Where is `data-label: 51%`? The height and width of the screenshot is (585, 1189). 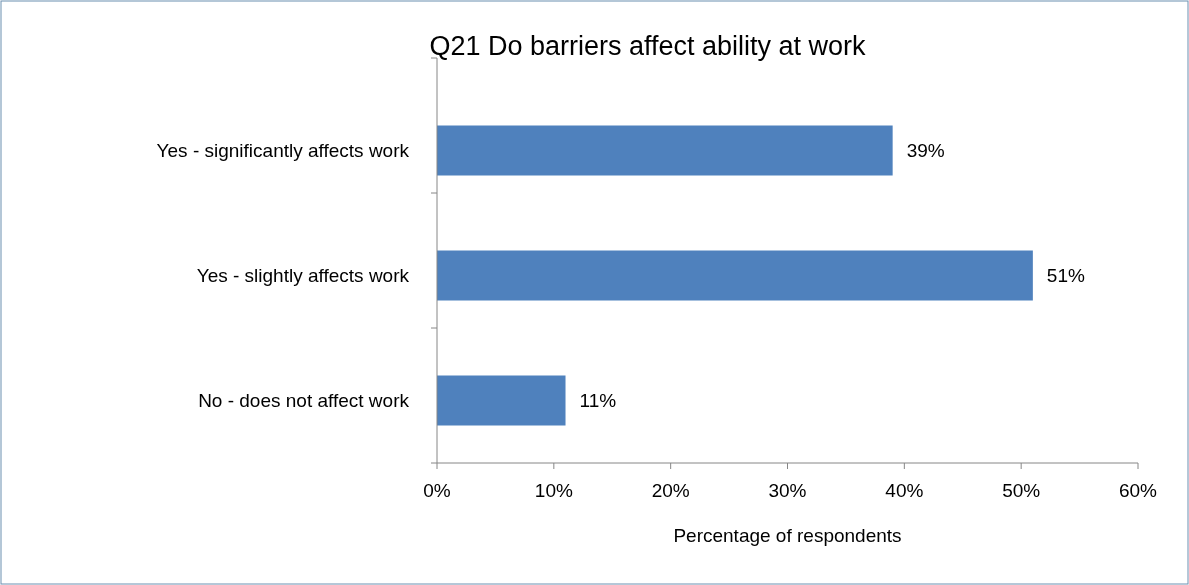 data-label: 51% is located at coordinates (1065, 276).